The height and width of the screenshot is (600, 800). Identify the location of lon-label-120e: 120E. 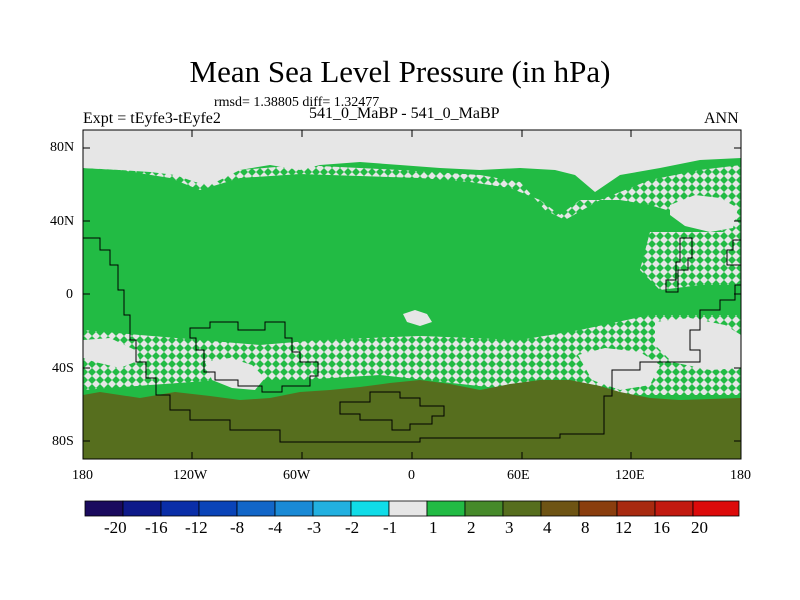
(630, 475).